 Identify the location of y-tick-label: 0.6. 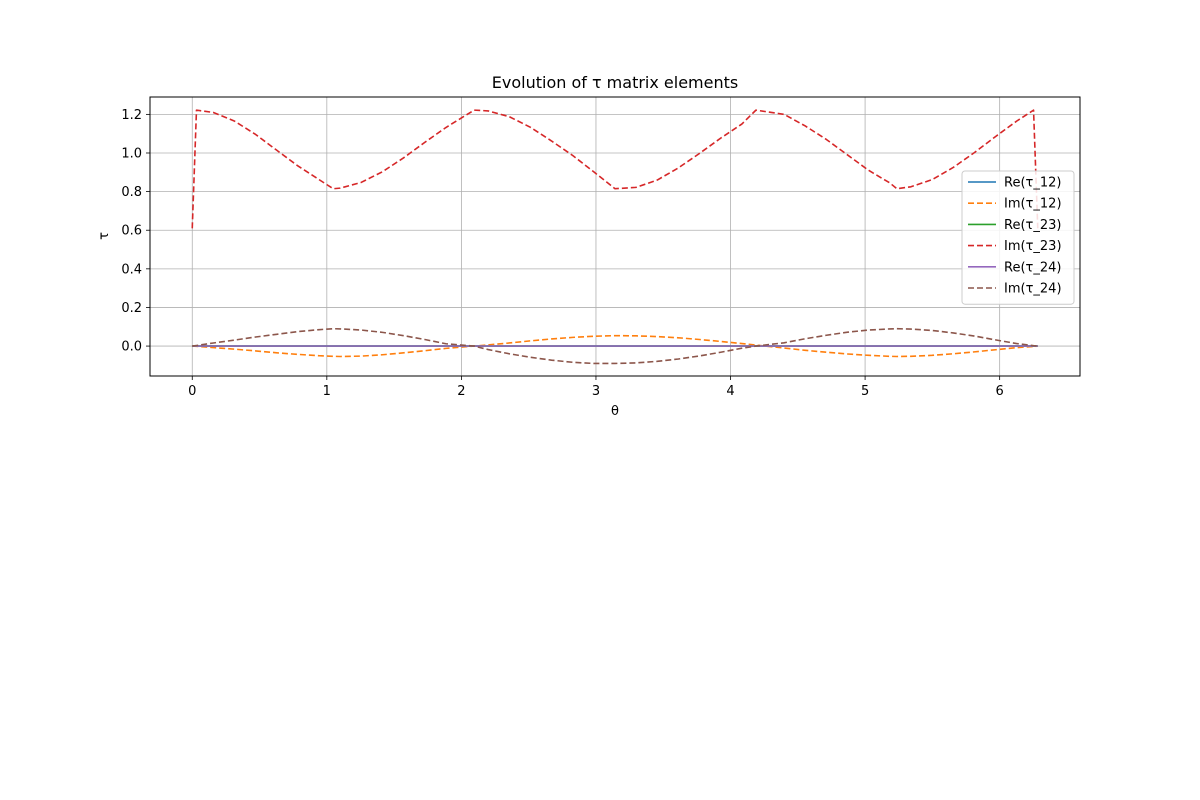
(131, 231).